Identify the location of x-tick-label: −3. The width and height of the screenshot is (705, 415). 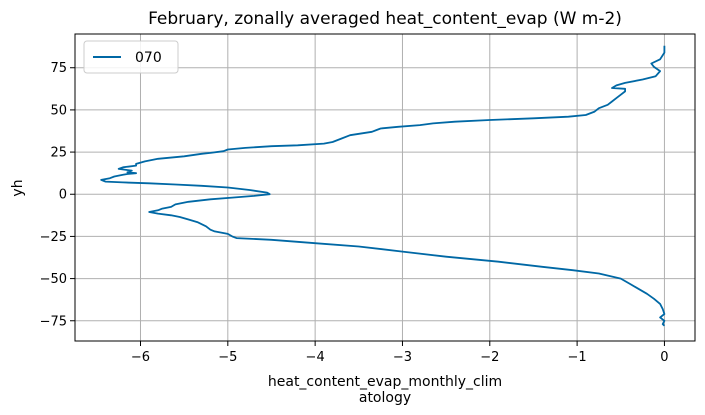
(402, 357).